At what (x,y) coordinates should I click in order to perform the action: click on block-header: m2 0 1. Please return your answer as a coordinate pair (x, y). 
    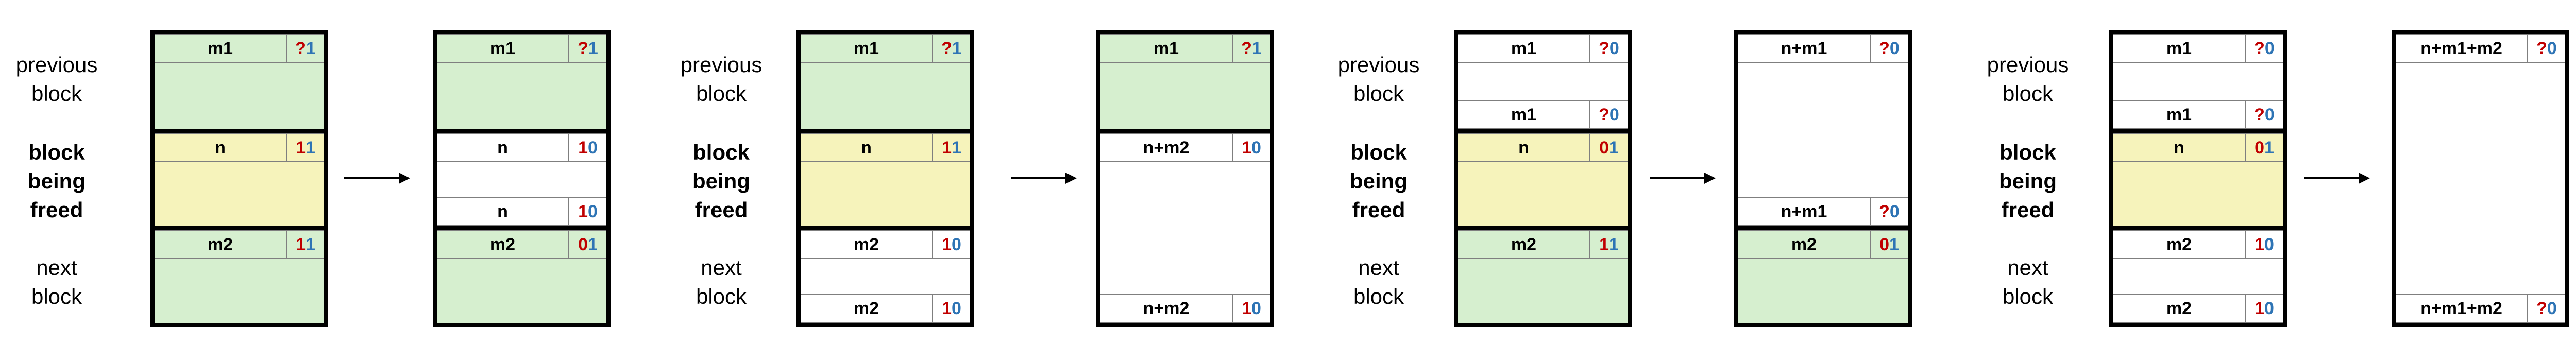
    Looking at the image, I should click on (1823, 244).